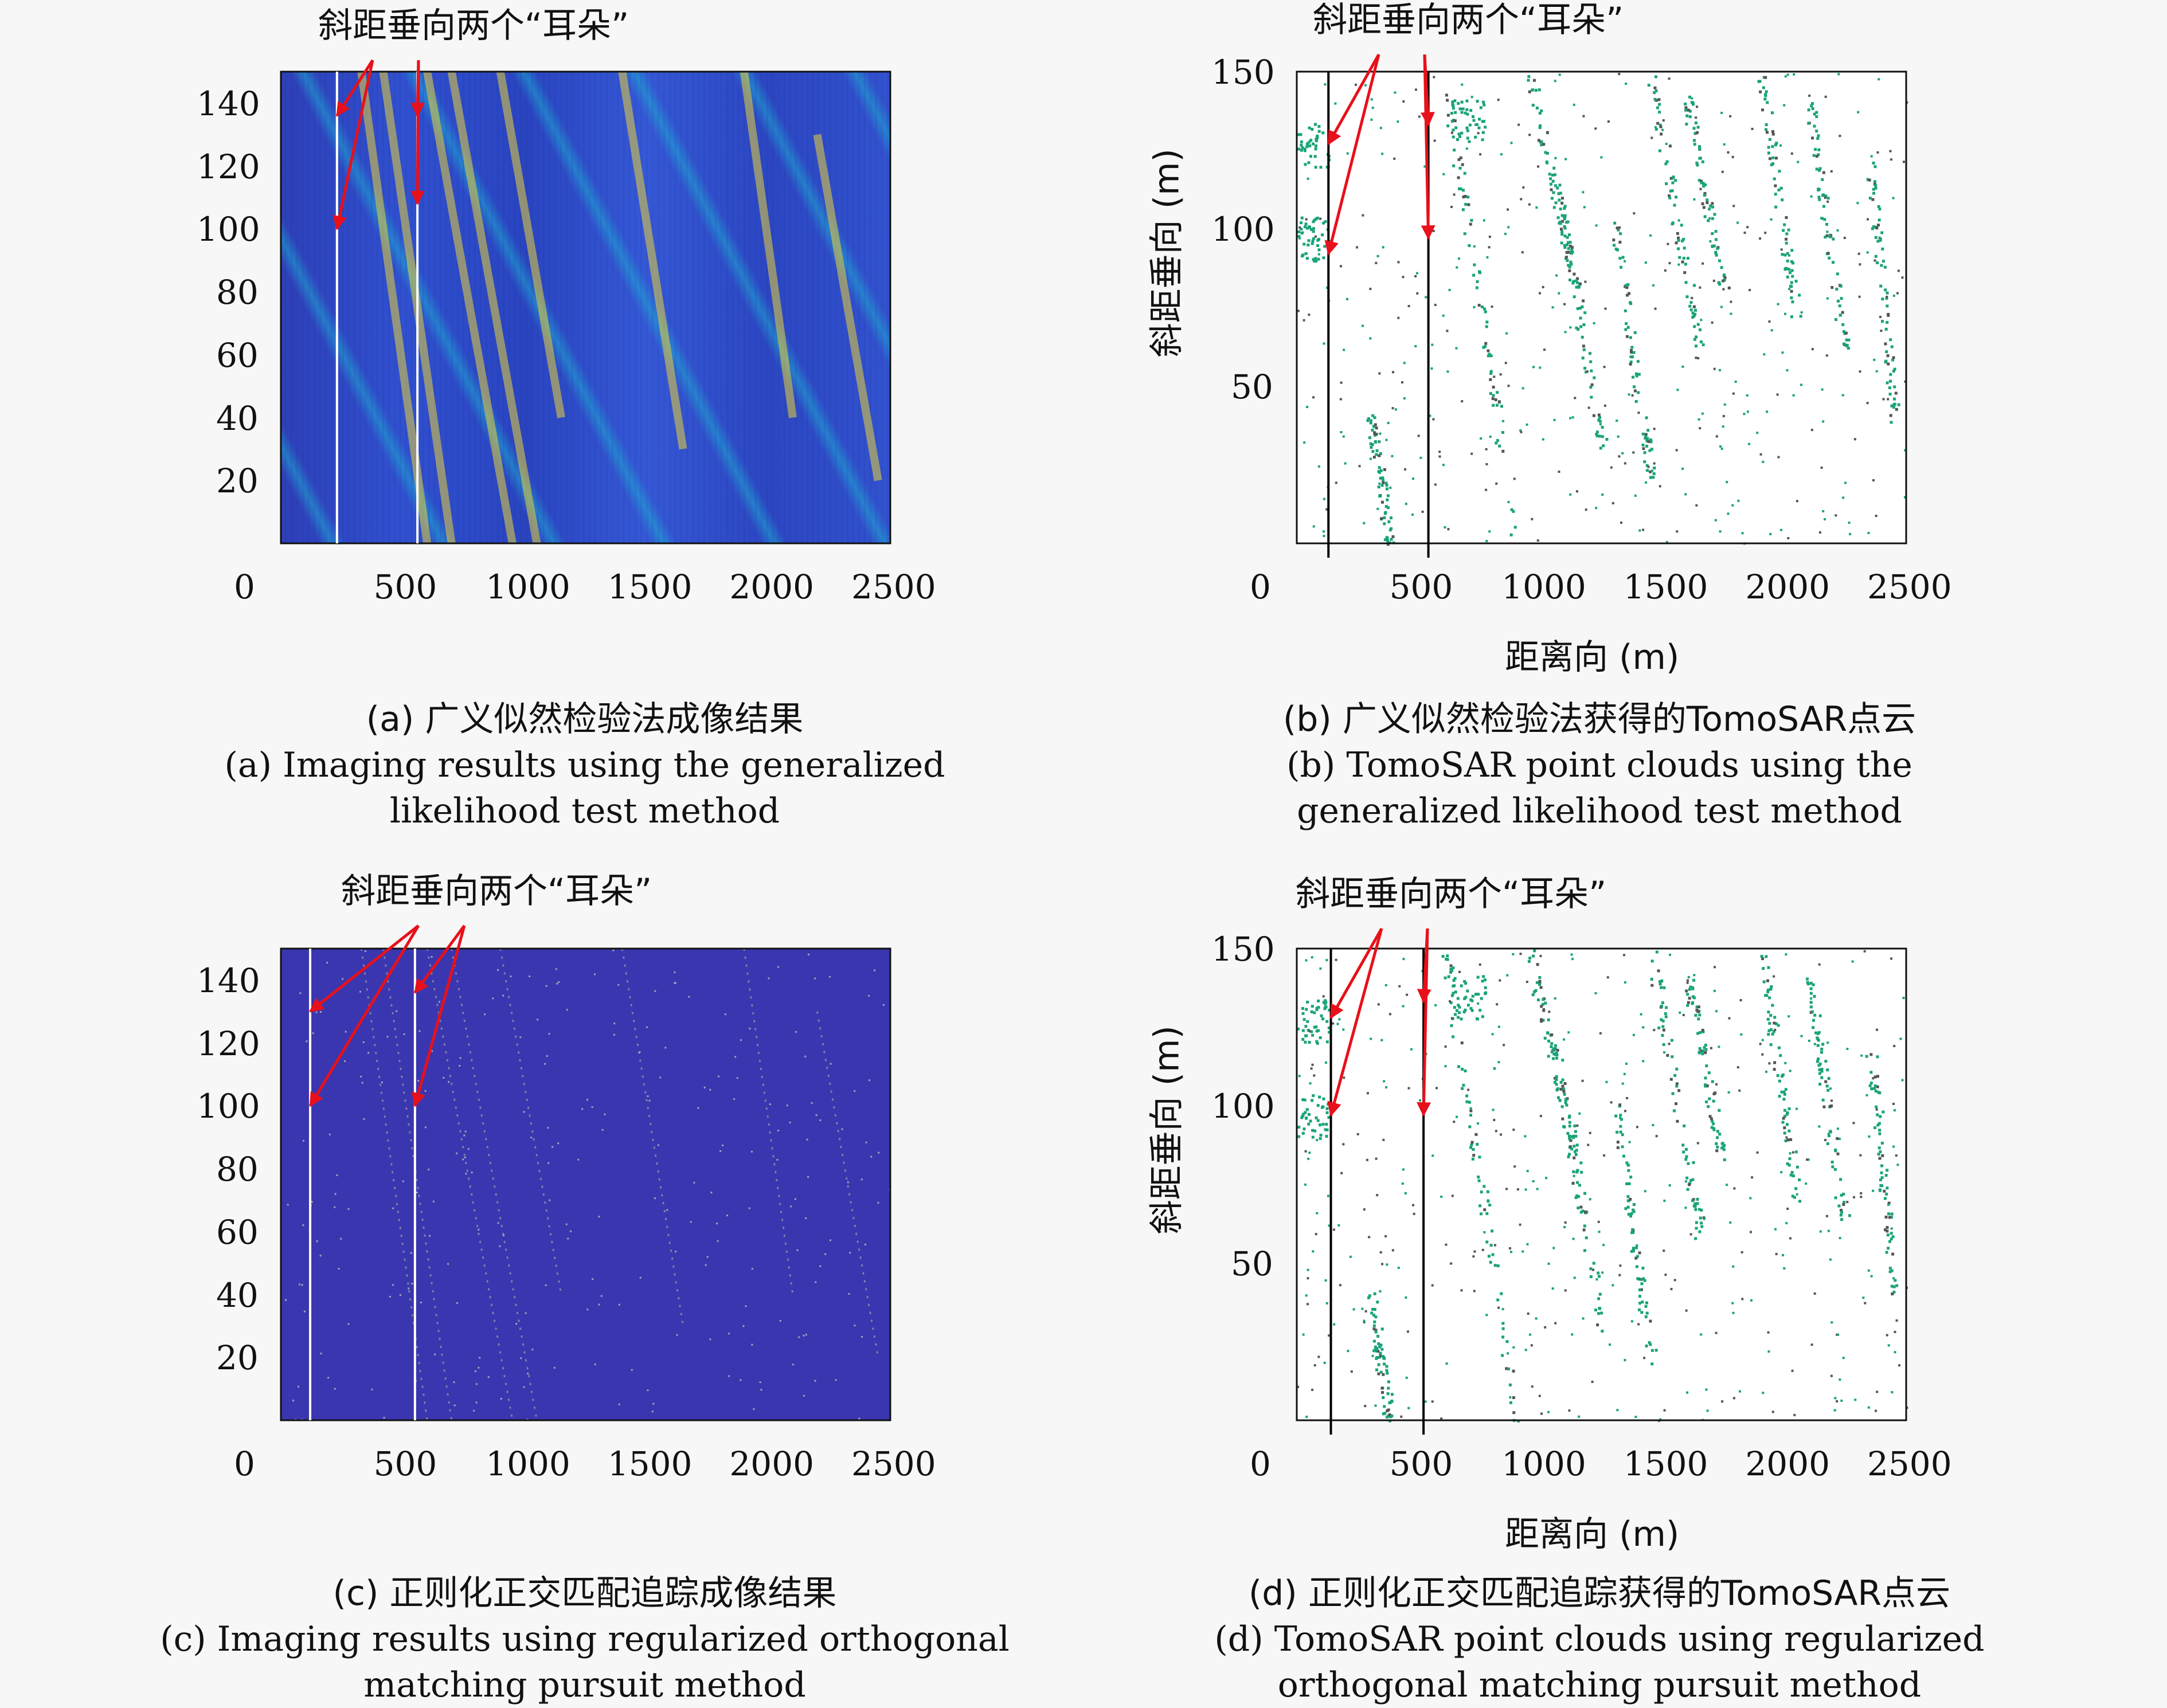 The height and width of the screenshot is (1708, 2167). Describe the element at coordinates (1601, 1184) in the screenshot. I see `plot-frame-d` at that location.